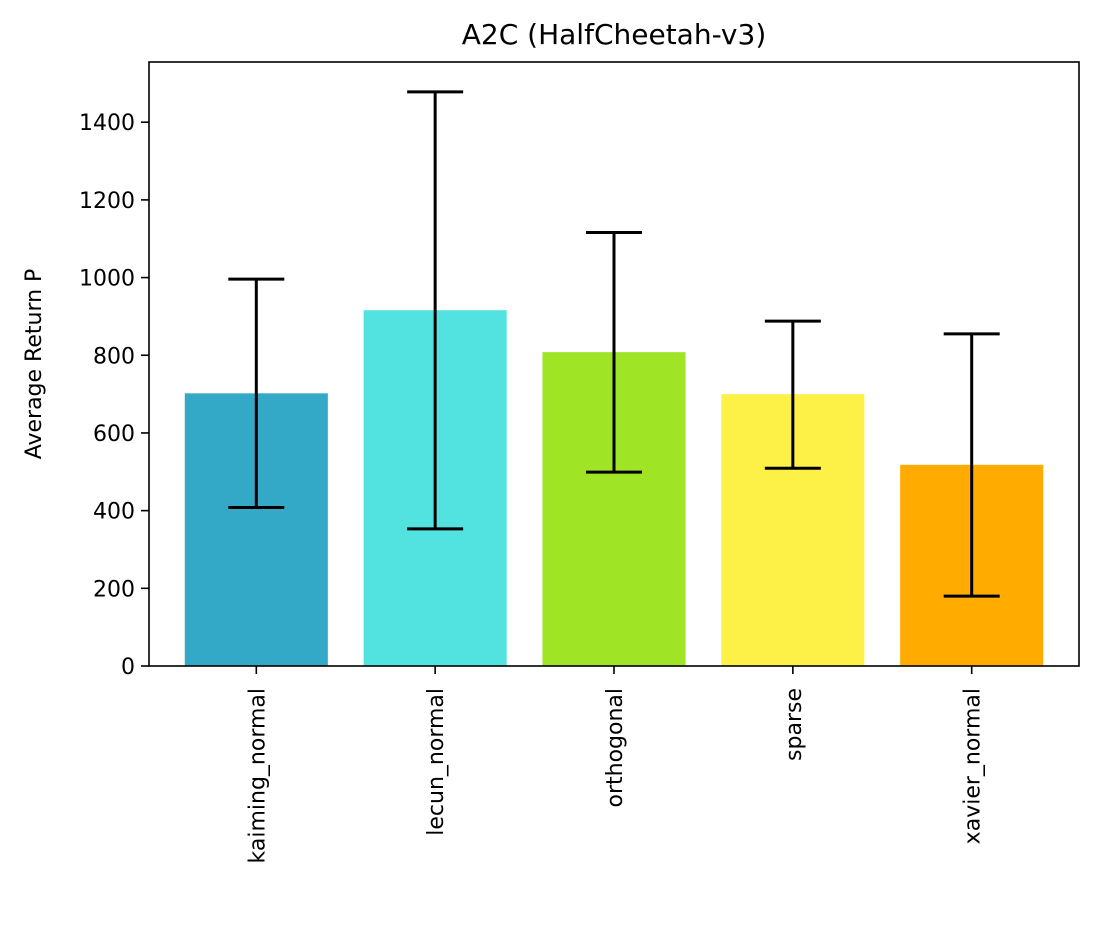 The image size is (1099, 931). What do you see at coordinates (792, 394) in the screenshot?
I see `error-bar-sparse` at bounding box center [792, 394].